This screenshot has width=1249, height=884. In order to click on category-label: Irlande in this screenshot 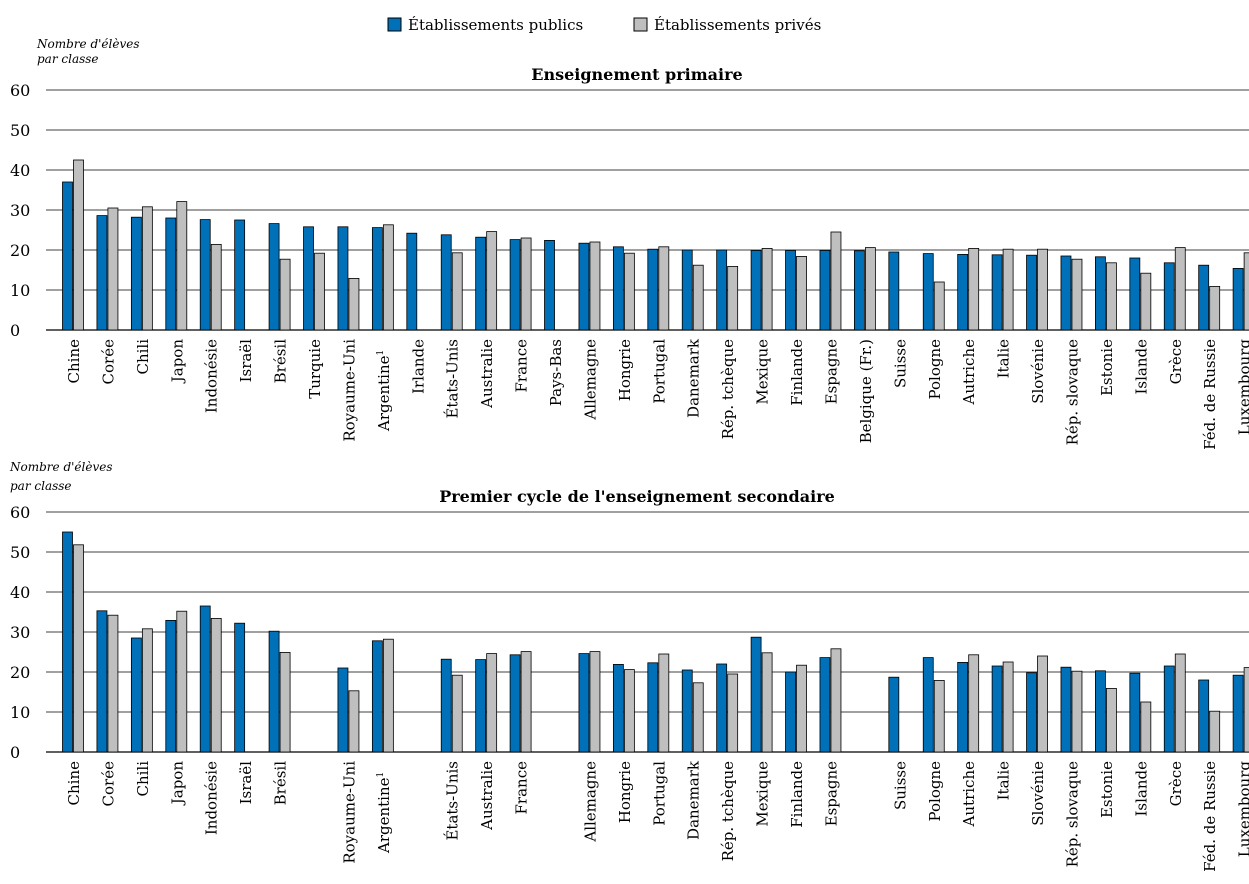, I will do `click(418, 366)`.